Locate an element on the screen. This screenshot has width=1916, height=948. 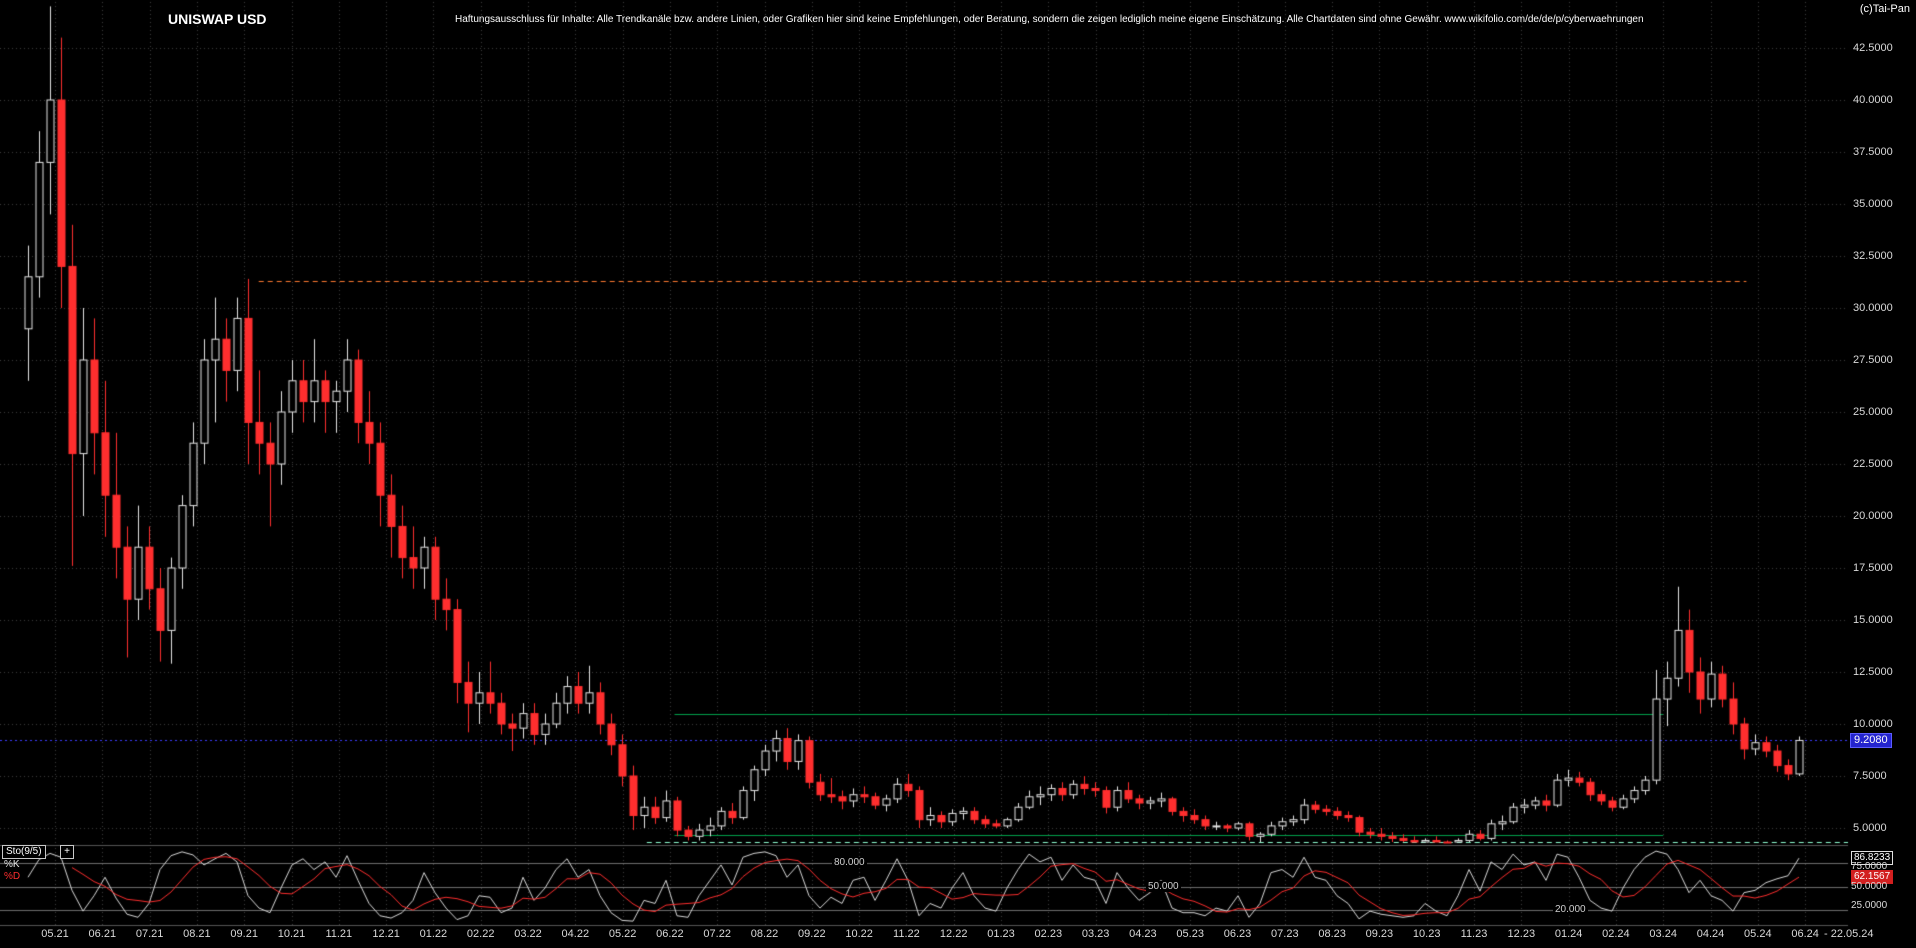
price-axis-label: 42.5000 is located at coordinates (1873, 48).